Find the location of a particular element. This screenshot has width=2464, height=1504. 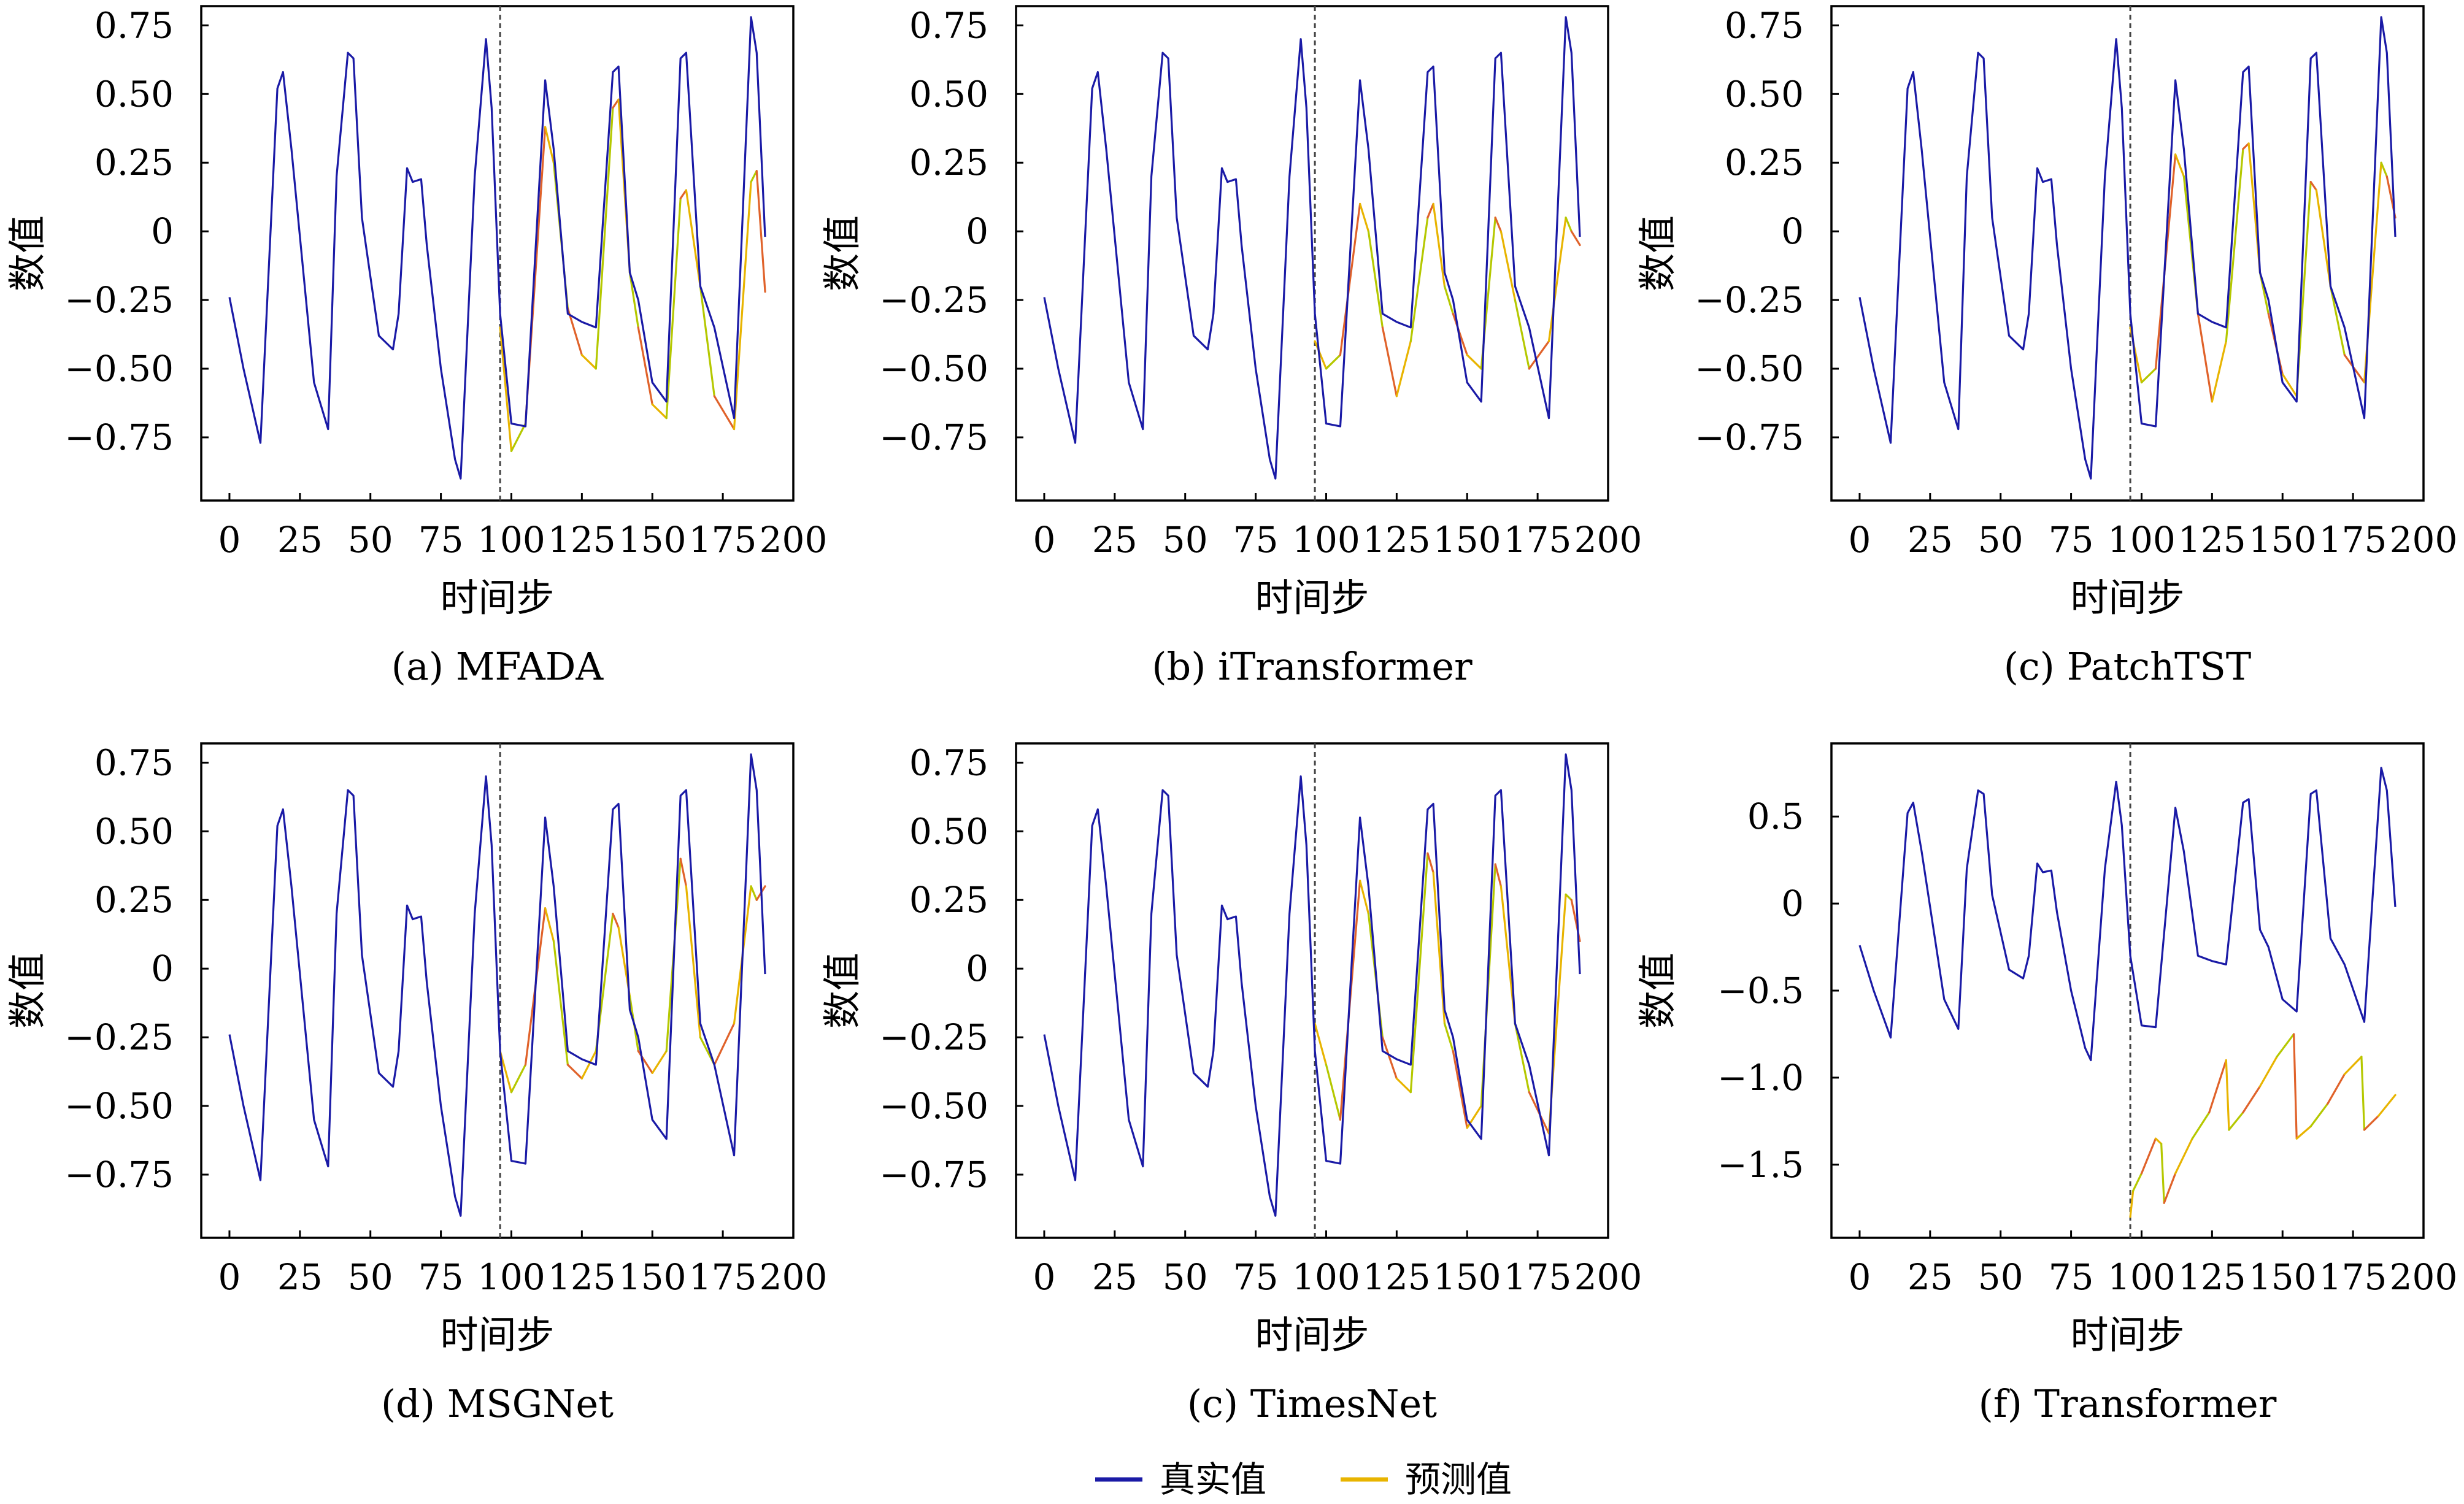

legend-predicted-label: 预测值 is located at coordinates (1458, 1479).